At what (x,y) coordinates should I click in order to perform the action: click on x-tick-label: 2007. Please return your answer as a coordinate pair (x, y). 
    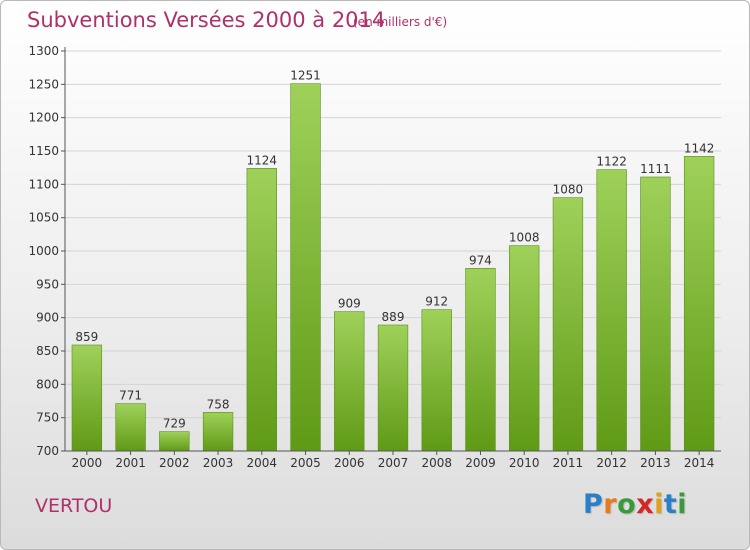
    Looking at the image, I should click on (393, 463).